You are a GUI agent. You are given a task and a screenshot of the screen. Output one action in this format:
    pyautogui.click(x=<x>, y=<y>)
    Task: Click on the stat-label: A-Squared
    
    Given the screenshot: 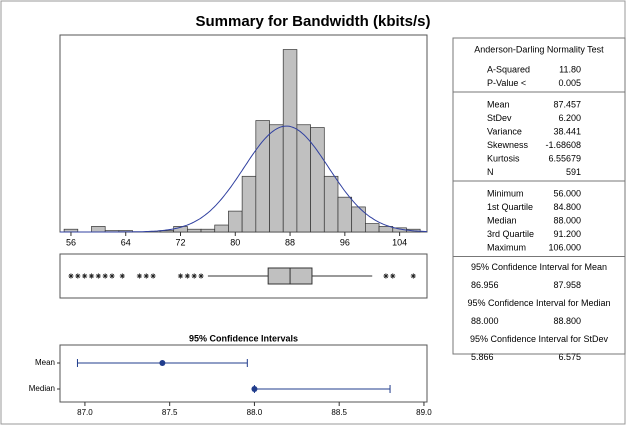 What is the action you would take?
    pyautogui.click(x=508, y=69)
    